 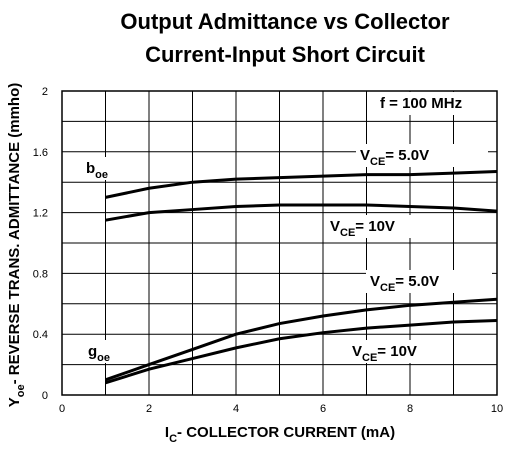 I want to click on y-tick-label: 1.6, so click(x=40, y=153).